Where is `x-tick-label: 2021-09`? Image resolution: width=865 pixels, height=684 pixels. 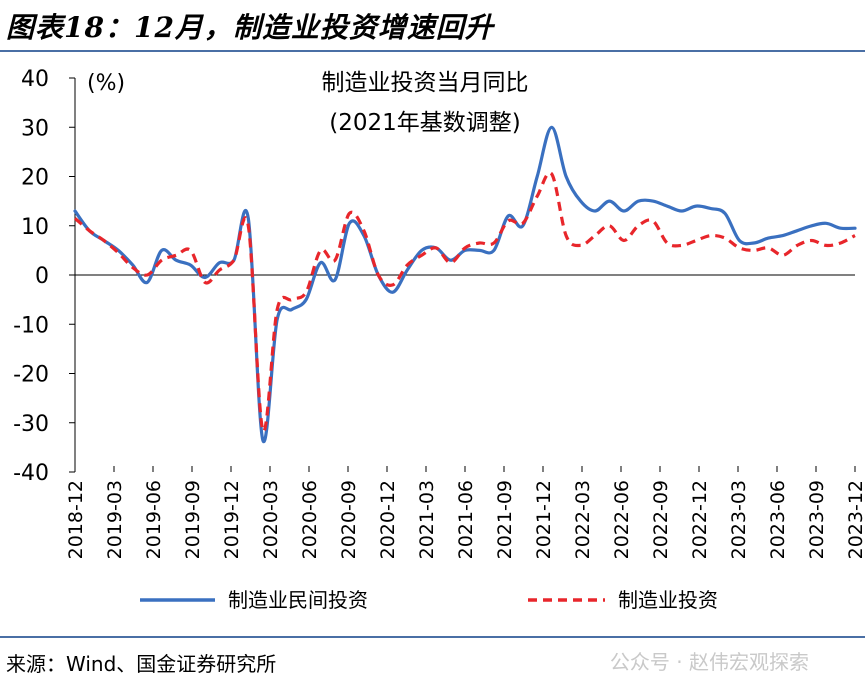
x-tick-label: 2021-09 is located at coordinates (505, 519).